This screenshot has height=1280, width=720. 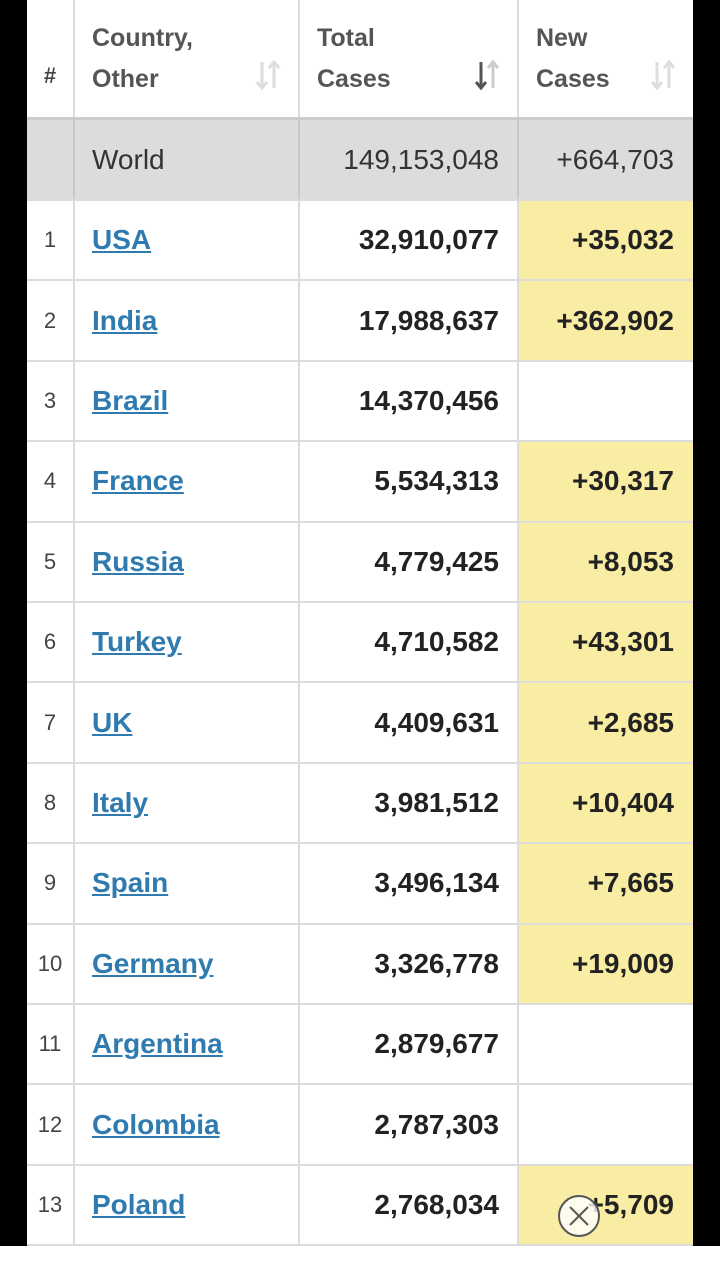 What do you see at coordinates (623, 481) in the screenshot?
I see `new-text: +30,317` at bounding box center [623, 481].